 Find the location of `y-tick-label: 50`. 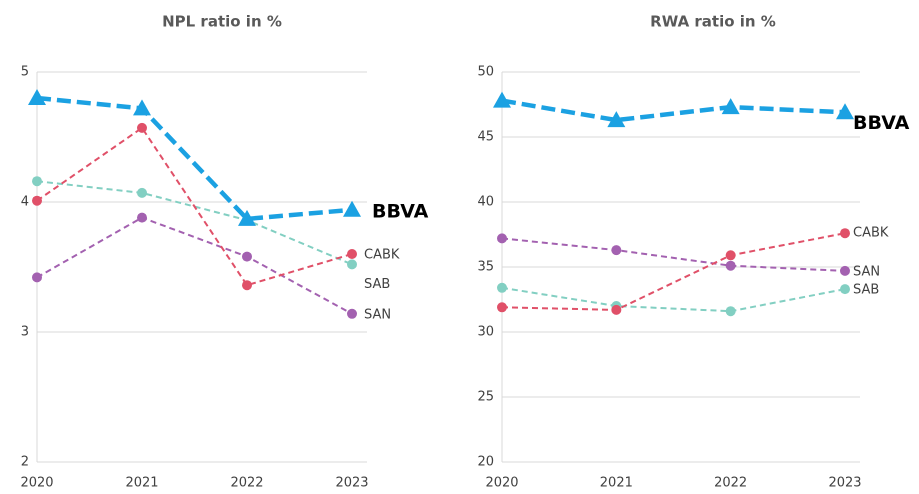

y-tick-label: 50 is located at coordinates (485, 72).